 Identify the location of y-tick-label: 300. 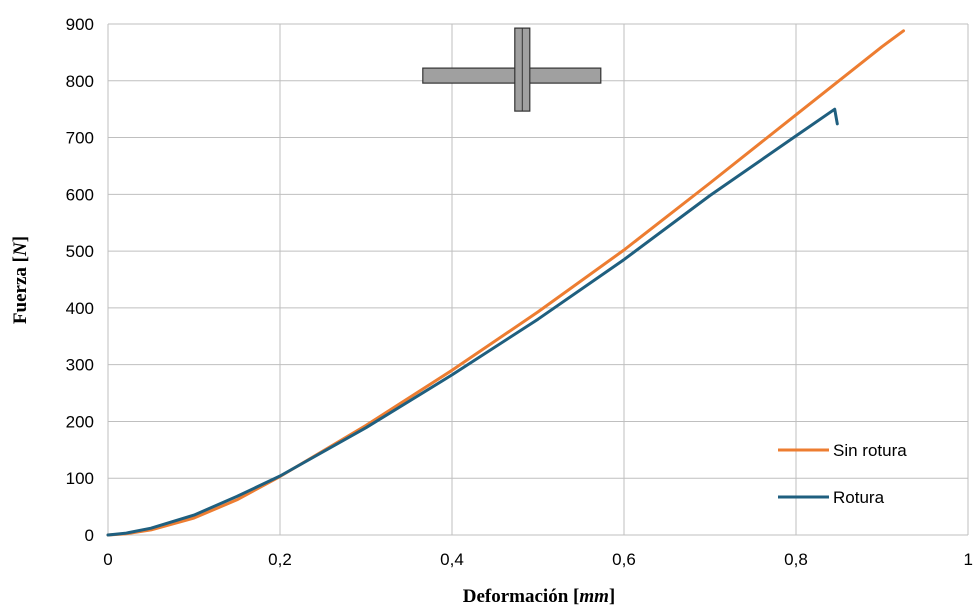
(80, 365).